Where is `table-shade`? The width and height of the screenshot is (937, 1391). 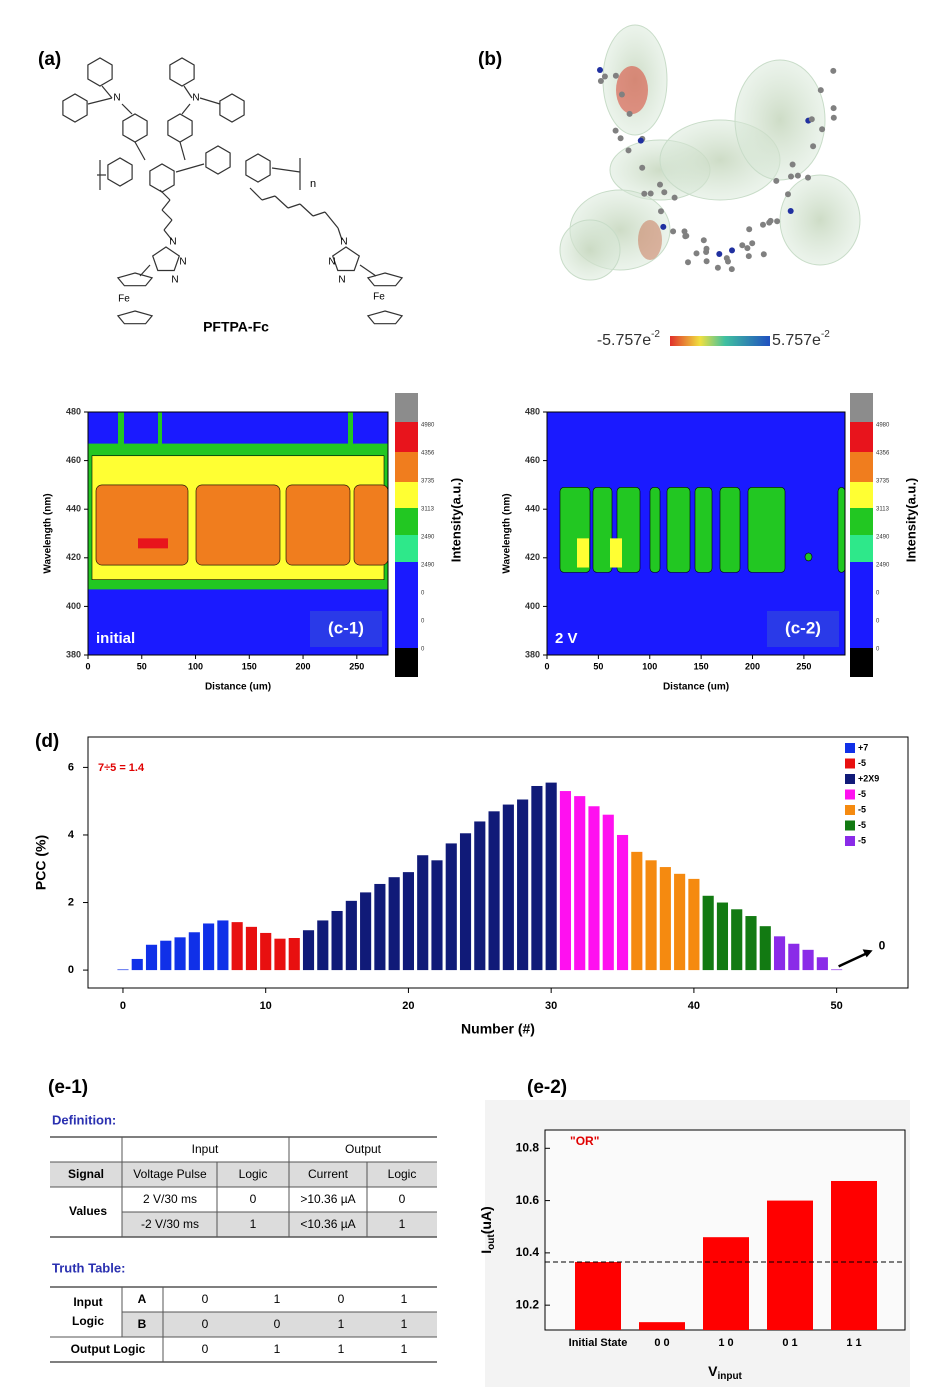 table-shade is located at coordinates (279, 1324).